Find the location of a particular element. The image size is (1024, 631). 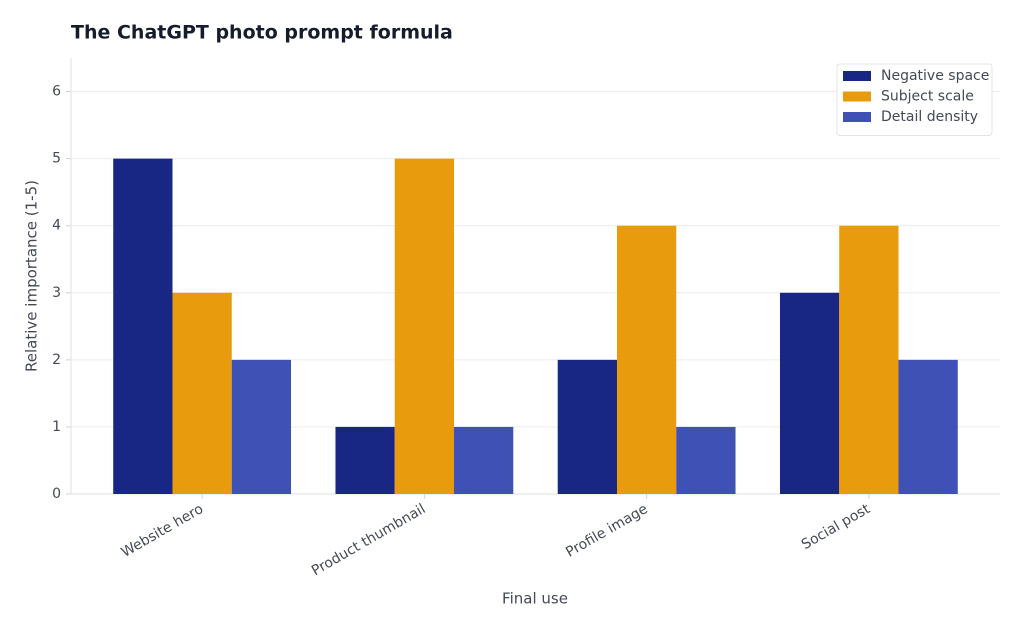

y-tick-label: 5 is located at coordinates (56, 159).